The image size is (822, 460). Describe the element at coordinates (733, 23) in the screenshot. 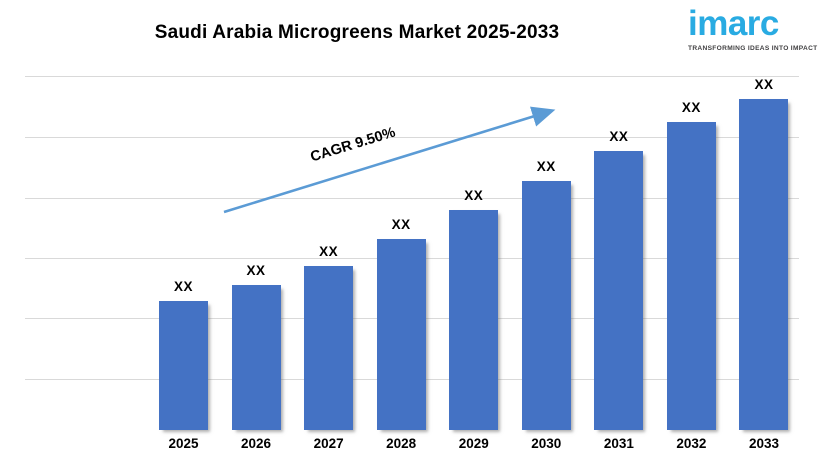

I see `imarc-logo-wordmark: imarc` at that location.